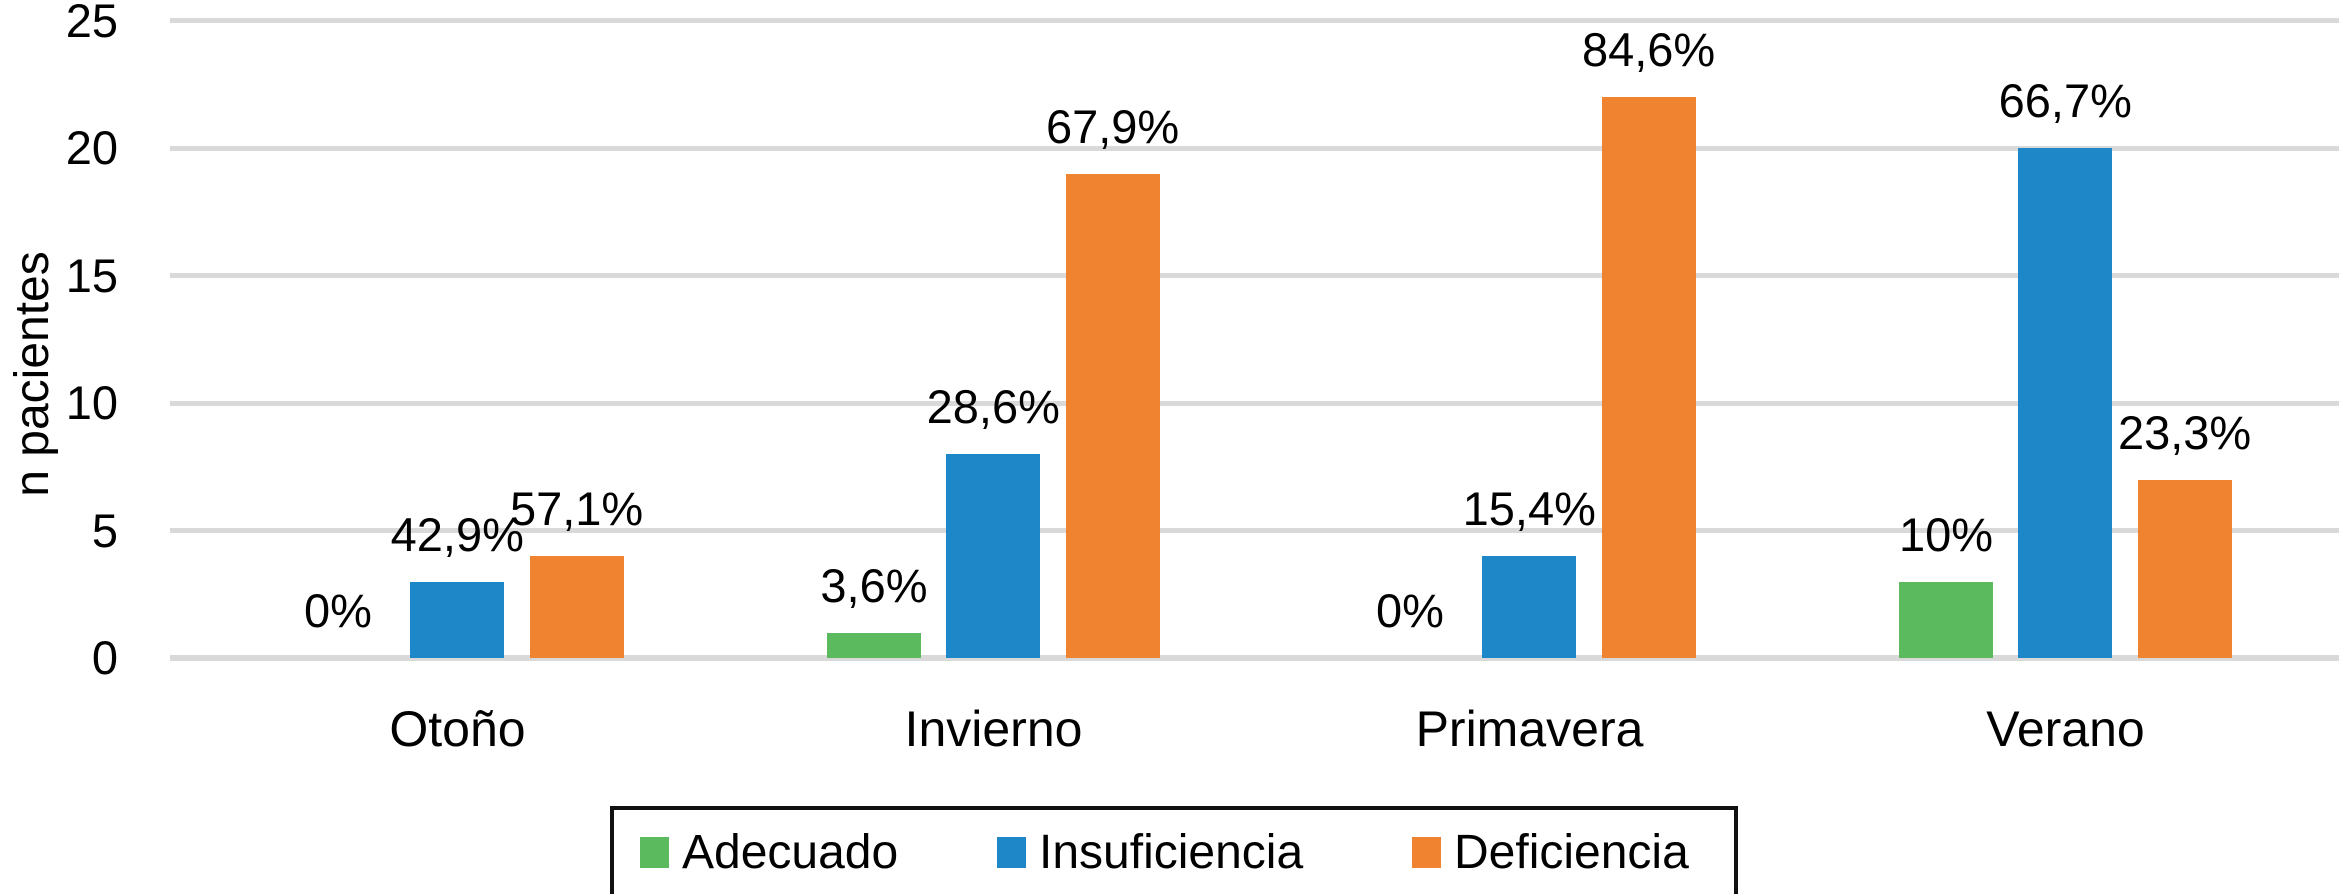  I want to click on bar-deficiencia-invierno, so click(1112, 415).